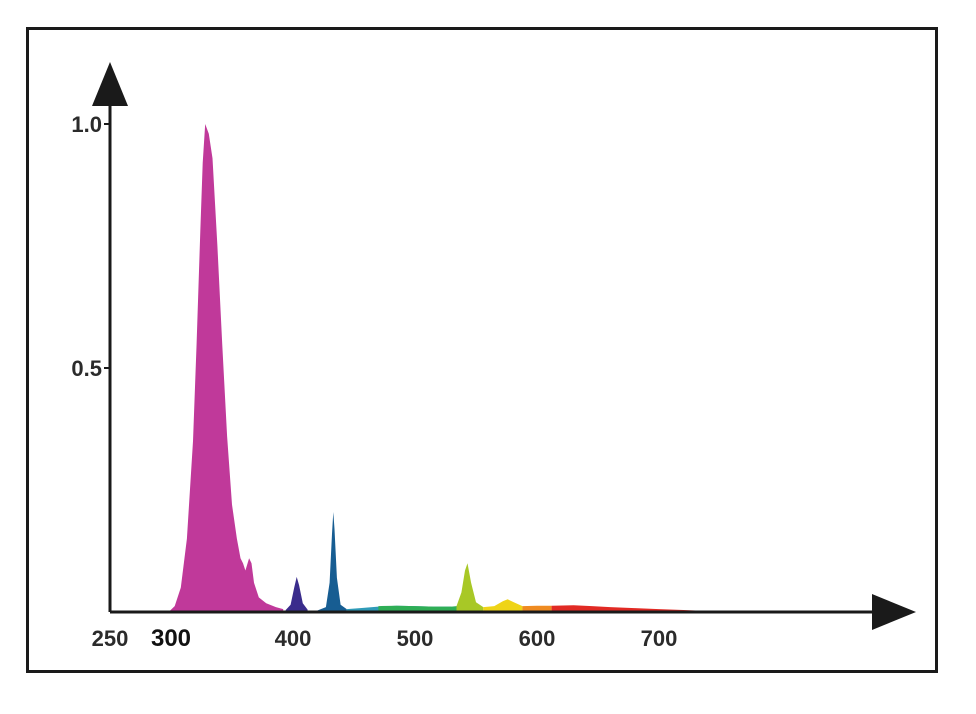  Describe the element at coordinates (415, 638) in the screenshot. I see `x-tick-label-500: 500` at that location.